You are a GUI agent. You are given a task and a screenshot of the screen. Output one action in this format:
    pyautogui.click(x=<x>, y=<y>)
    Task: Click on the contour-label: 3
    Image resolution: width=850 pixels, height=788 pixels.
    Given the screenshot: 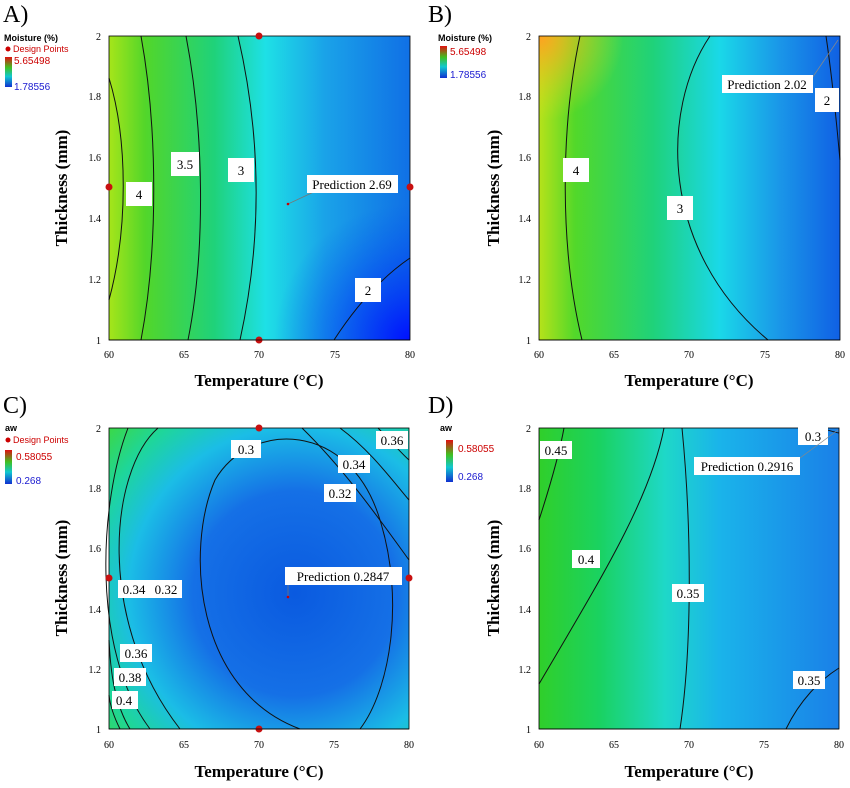 What is the action you would take?
    pyautogui.click(x=241, y=170)
    